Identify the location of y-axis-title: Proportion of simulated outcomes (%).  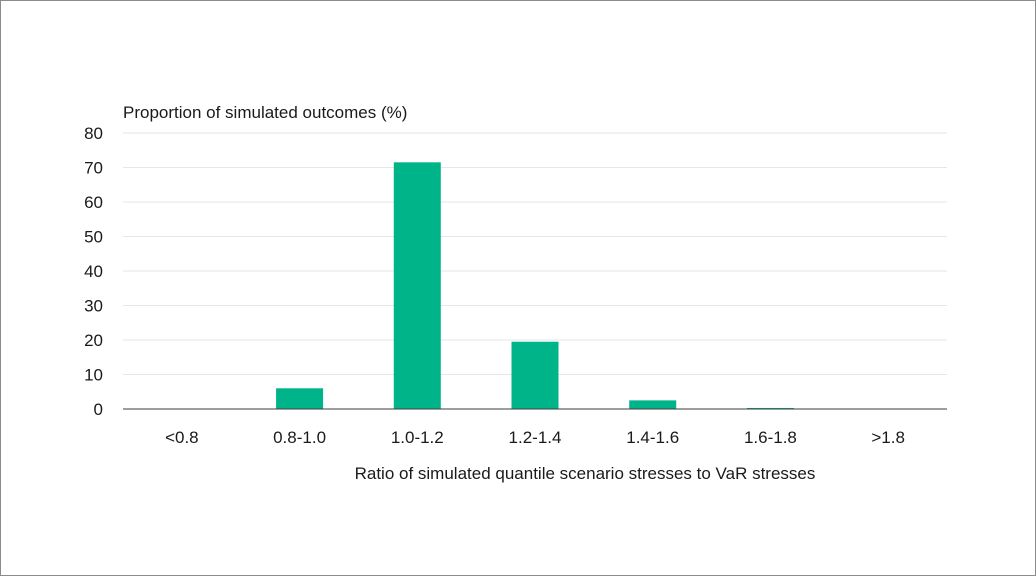
(265, 112).